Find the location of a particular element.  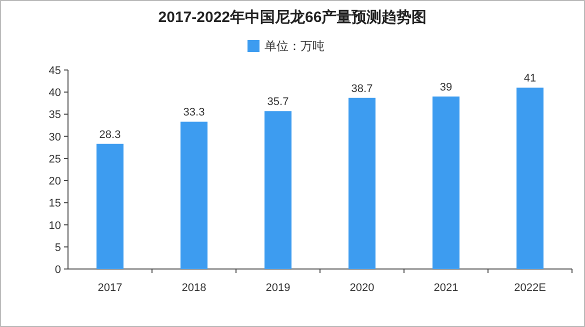

legend-label: 单位：万吨 is located at coordinates (294, 46).